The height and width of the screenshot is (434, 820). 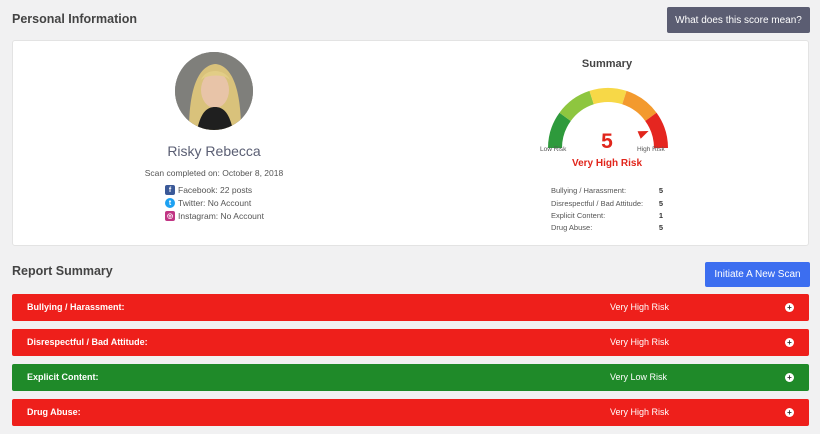 I want to click on social-twitter-text: Twitter: No Account, so click(x=215, y=203).